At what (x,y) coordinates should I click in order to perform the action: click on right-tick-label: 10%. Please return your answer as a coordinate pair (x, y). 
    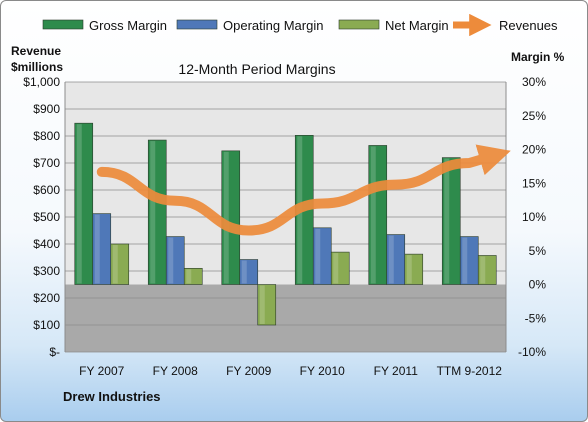
    Looking at the image, I should click on (534, 217).